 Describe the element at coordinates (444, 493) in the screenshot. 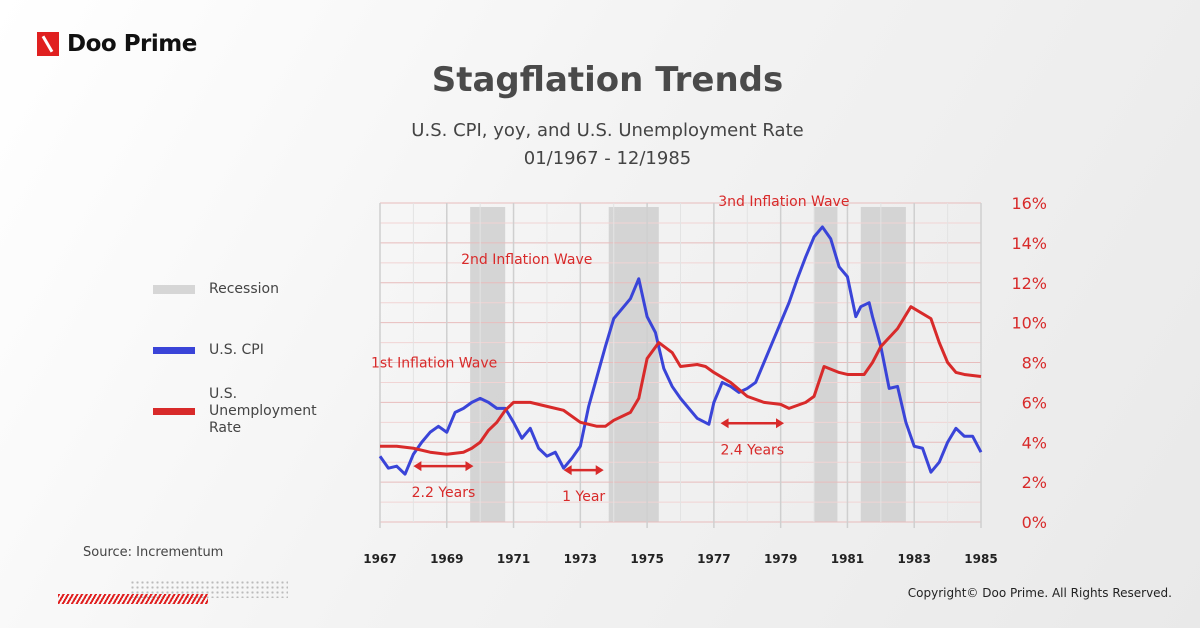

I see `duration-label: 2.2 Years` at that location.